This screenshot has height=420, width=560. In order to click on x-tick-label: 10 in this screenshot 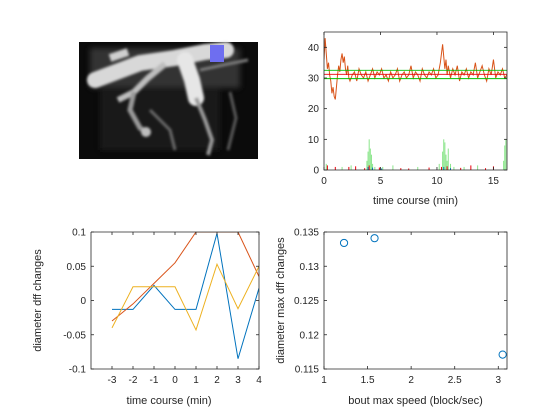, I will do `click(437, 181)`.